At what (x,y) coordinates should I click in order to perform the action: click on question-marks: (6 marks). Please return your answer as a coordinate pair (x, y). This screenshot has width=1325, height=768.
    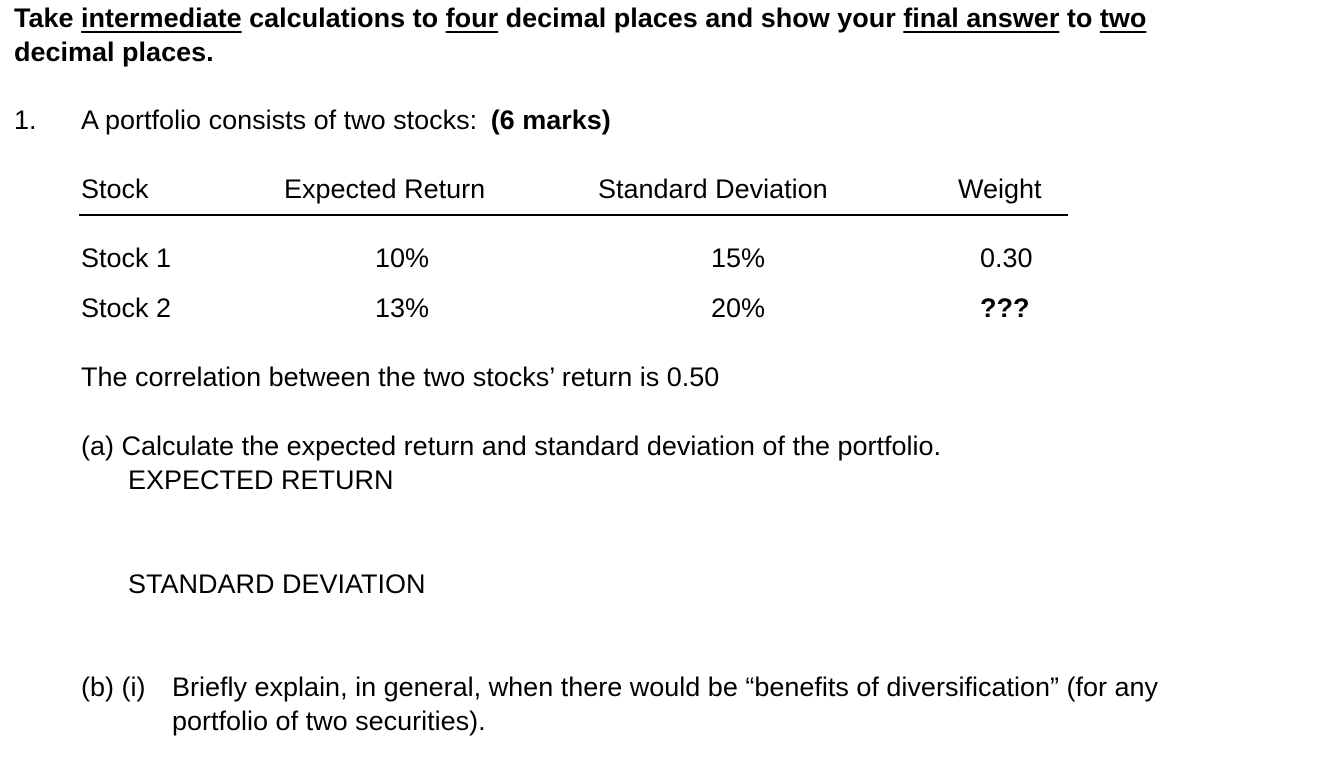
    Looking at the image, I should click on (550, 120).